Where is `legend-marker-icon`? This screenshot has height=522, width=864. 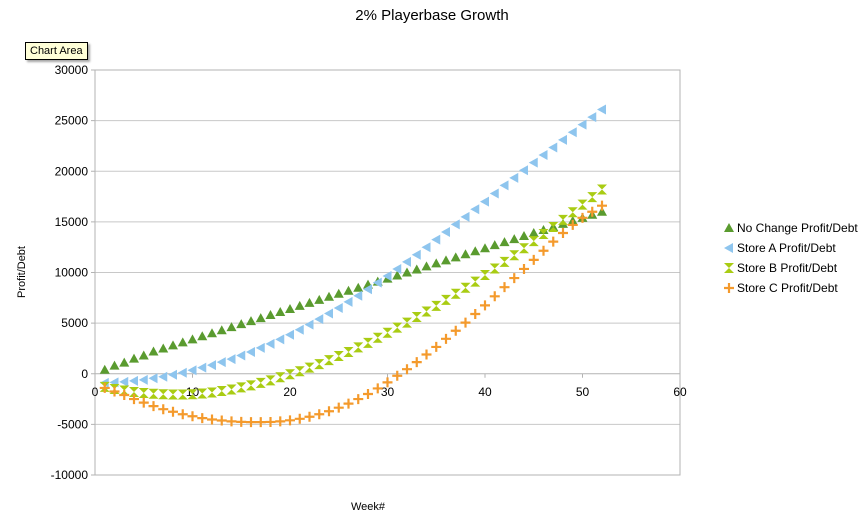 legend-marker-icon is located at coordinates (728, 248).